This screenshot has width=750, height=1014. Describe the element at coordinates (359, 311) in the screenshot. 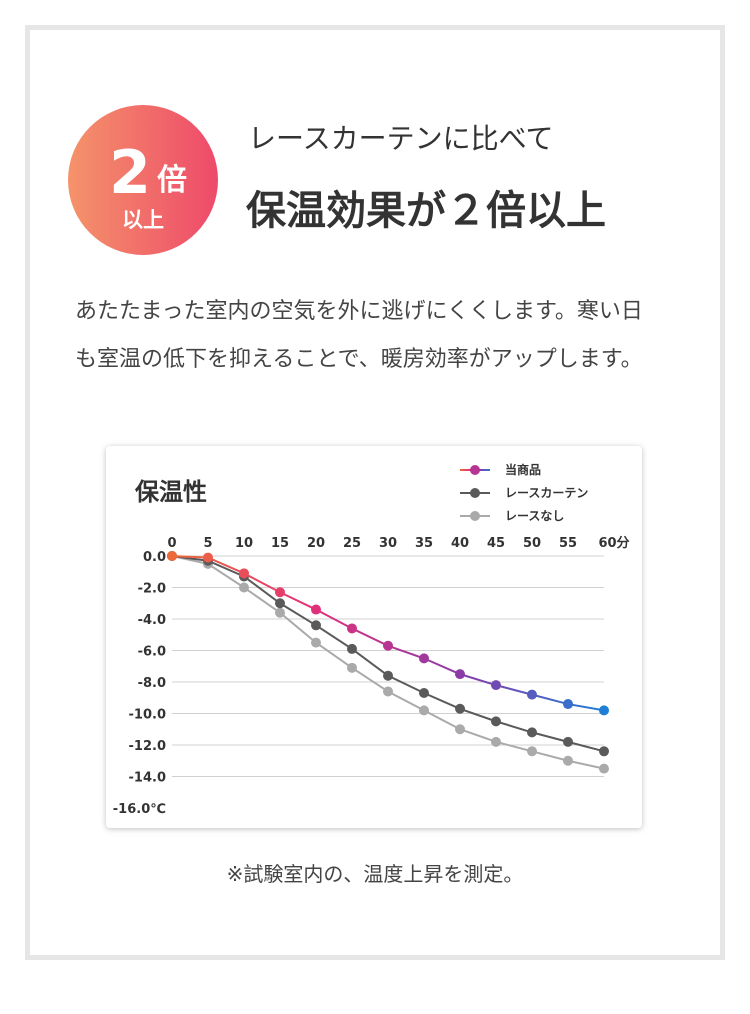

I see `body-line: あたたまった室内の空気を外に逃げにくくします。寒い日` at that location.